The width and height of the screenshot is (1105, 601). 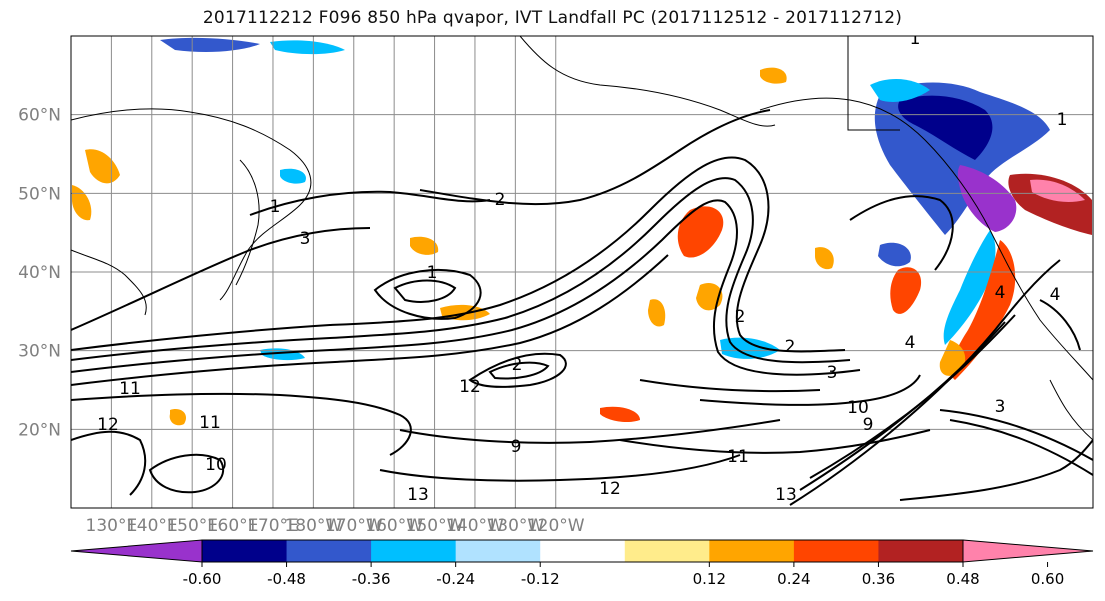 What do you see at coordinates (39, 116) in the screenshot?
I see `lat-tick-label: 60°N` at bounding box center [39, 116].